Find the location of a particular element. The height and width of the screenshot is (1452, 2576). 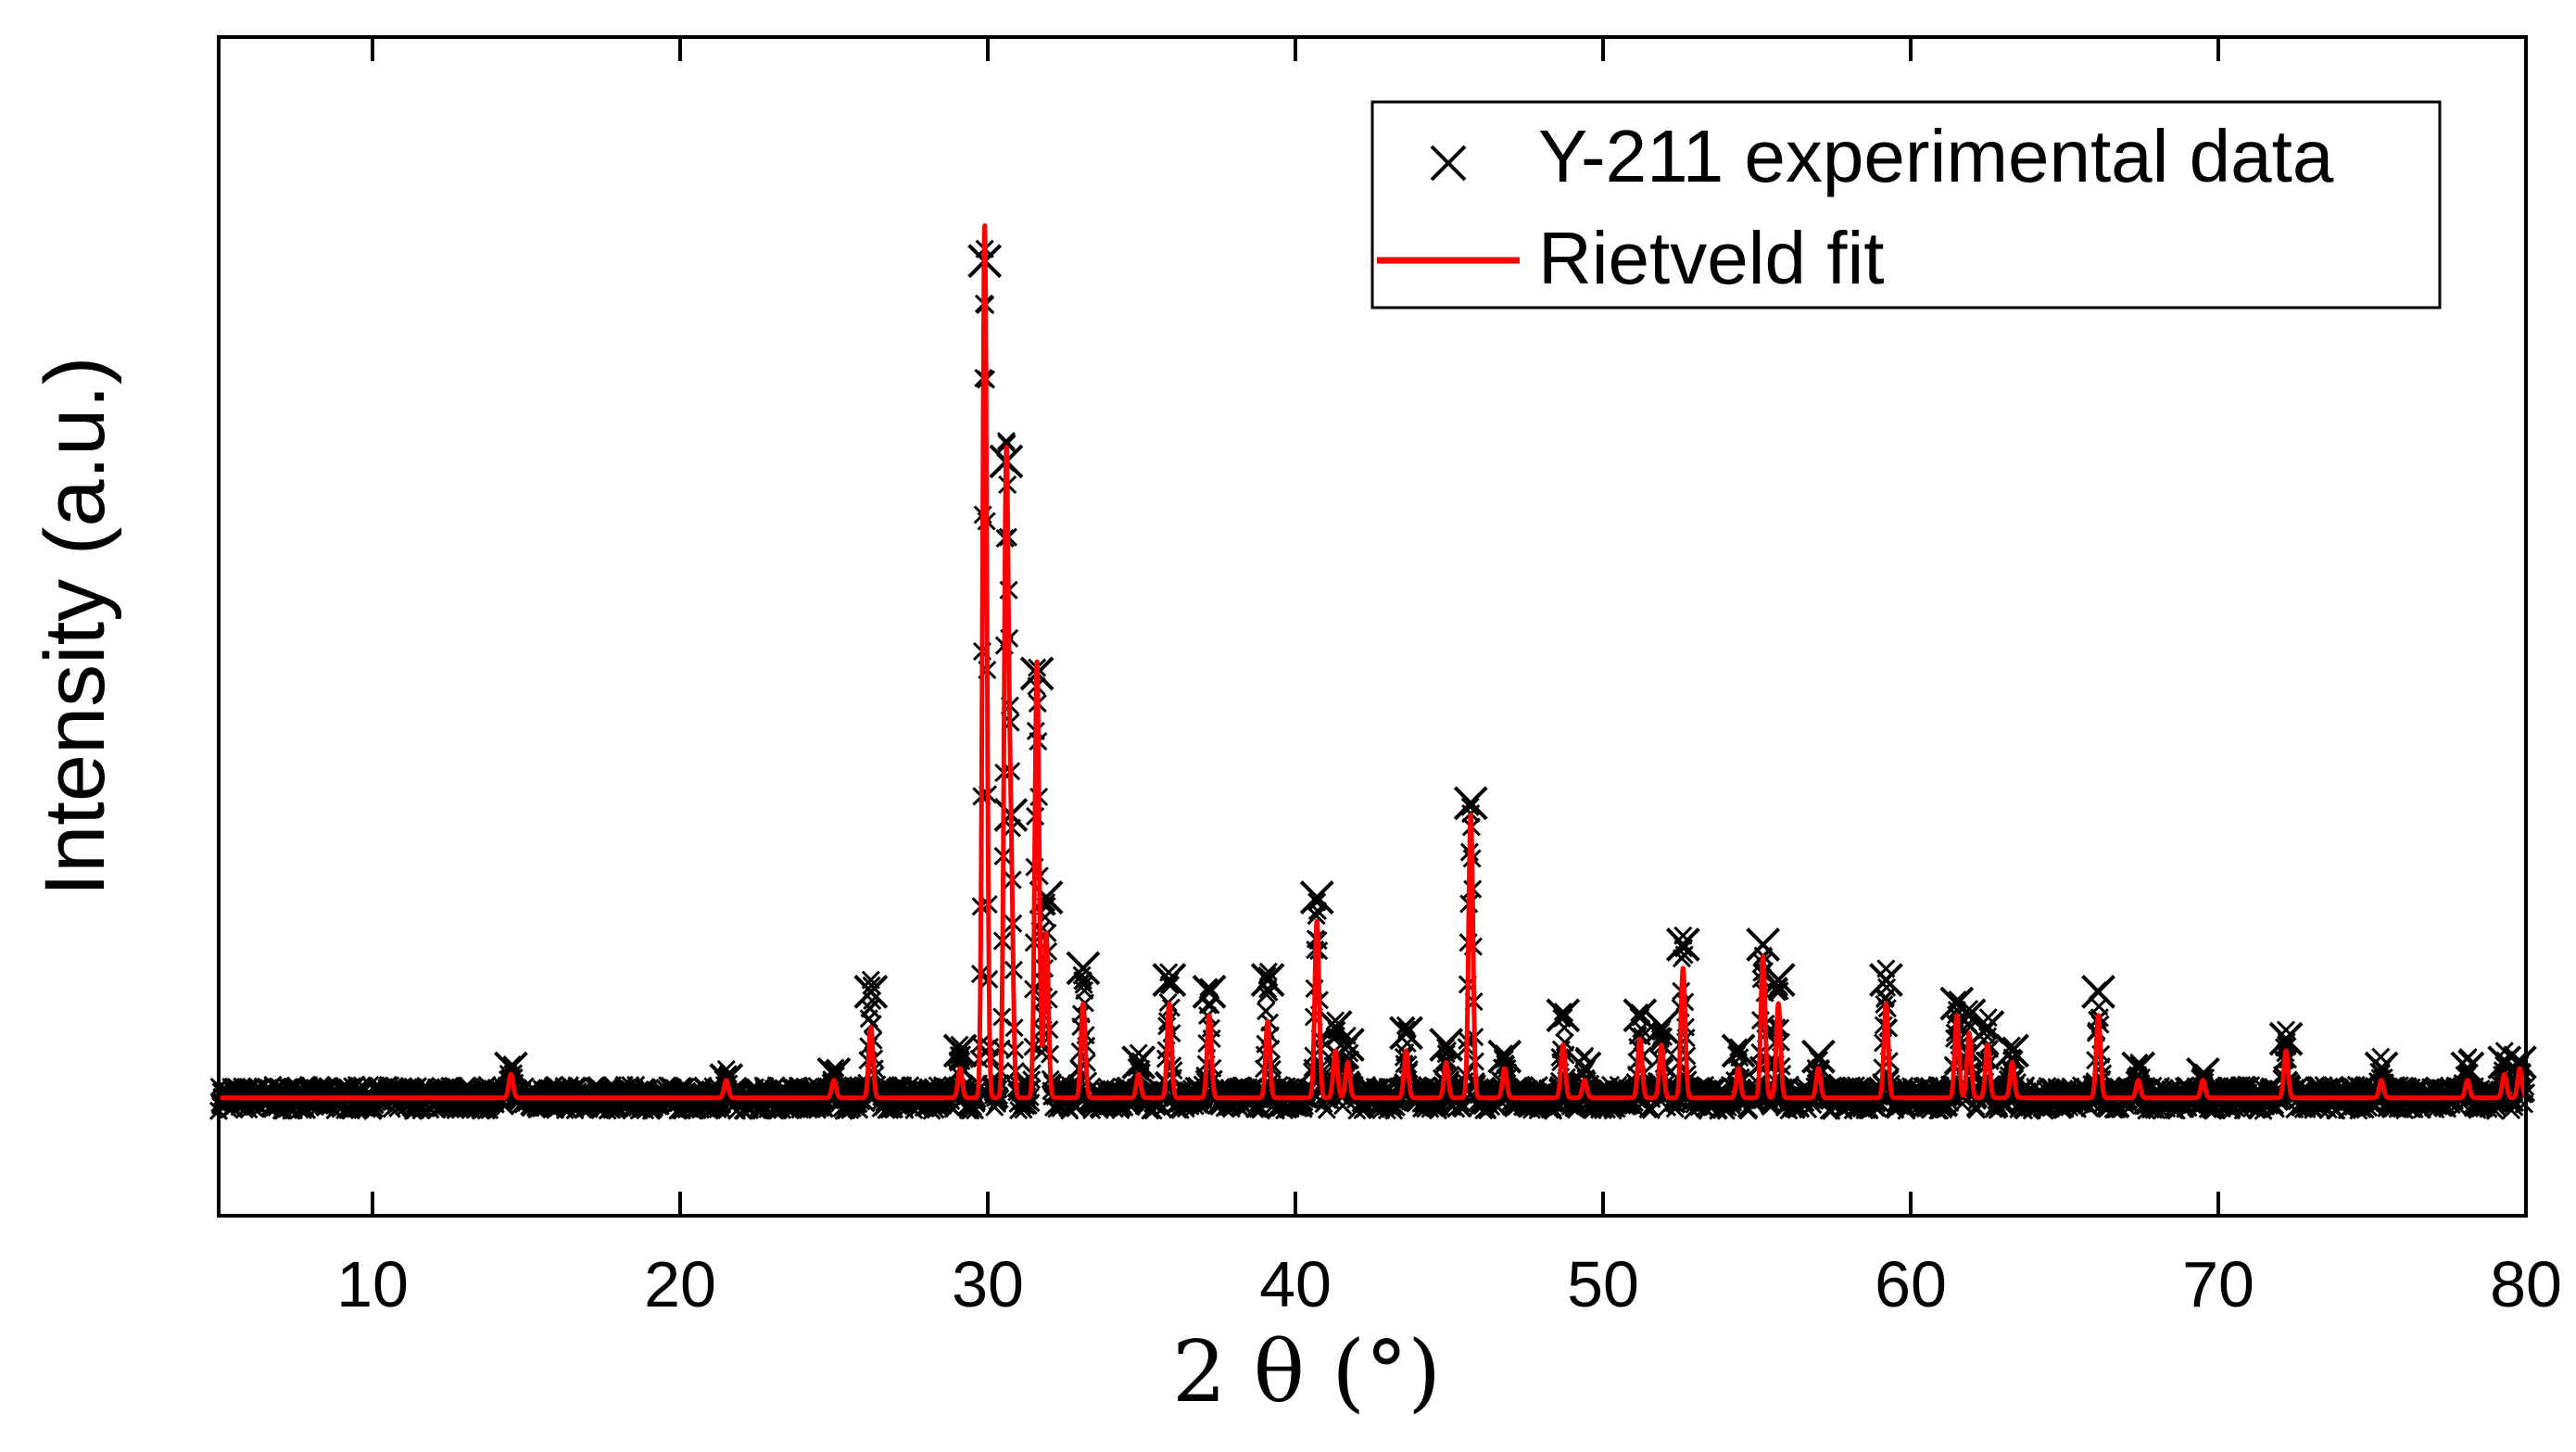

legend-label-experimental: Y-211 experimental data is located at coordinates (1936, 156).